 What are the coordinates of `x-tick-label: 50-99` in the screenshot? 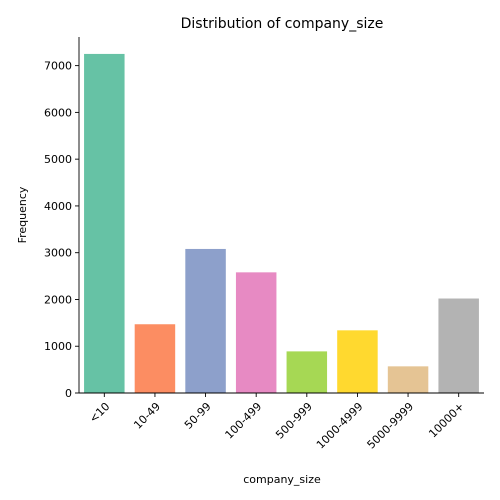 It's located at (198, 416).